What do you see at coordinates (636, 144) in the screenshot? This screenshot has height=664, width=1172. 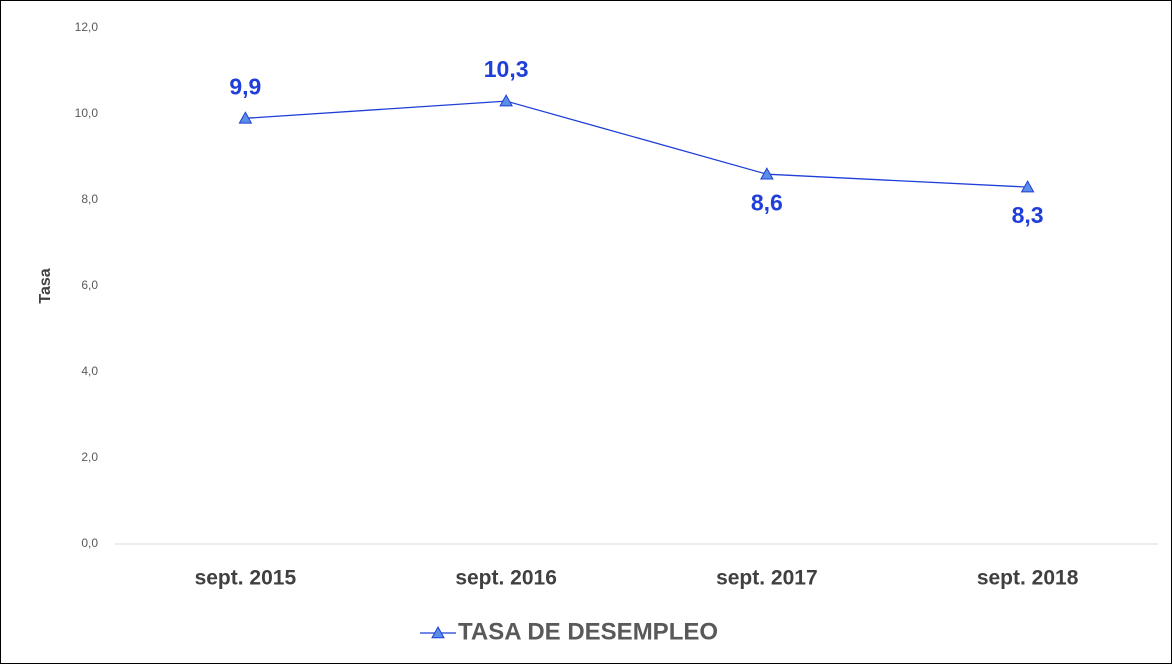 I see `series-line` at bounding box center [636, 144].